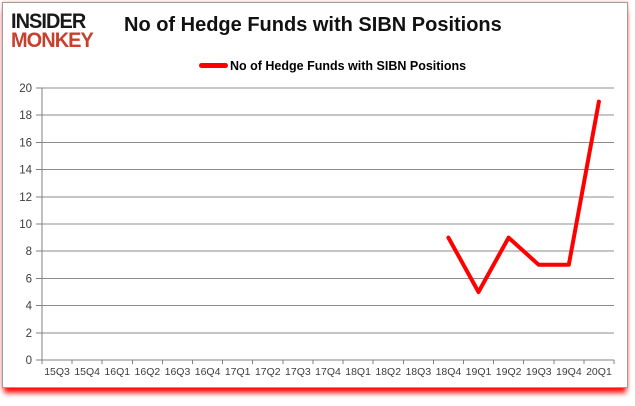 The width and height of the screenshot is (635, 406). What do you see at coordinates (208, 372) in the screenshot?
I see `x-axis-label: 16Q4` at bounding box center [208, 372].